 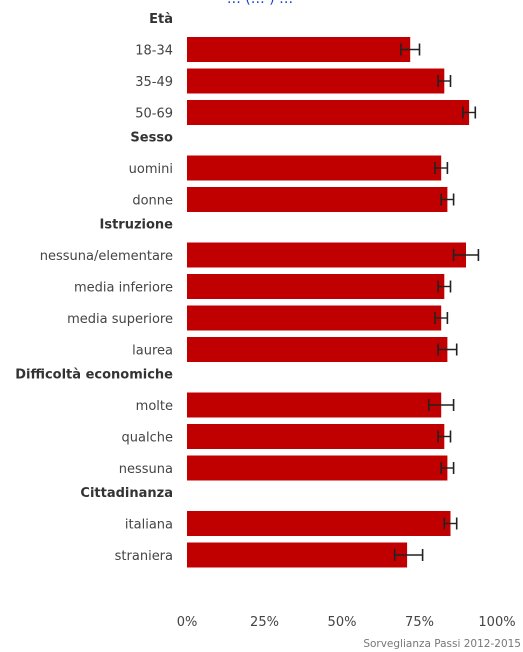 I want to click on category-label: media inferiore, so click(x=123, y=288).